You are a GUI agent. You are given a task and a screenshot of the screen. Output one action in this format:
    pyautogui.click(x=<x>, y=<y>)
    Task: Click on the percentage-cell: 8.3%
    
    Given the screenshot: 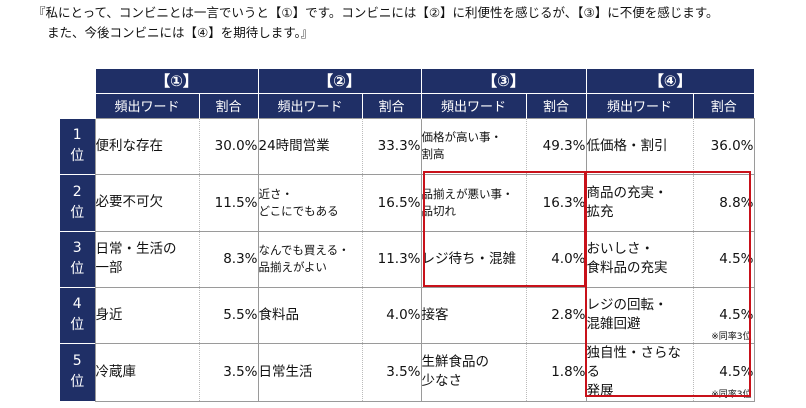 What is the action you would take?
    pyautogui.click(x=228, y=258)
    